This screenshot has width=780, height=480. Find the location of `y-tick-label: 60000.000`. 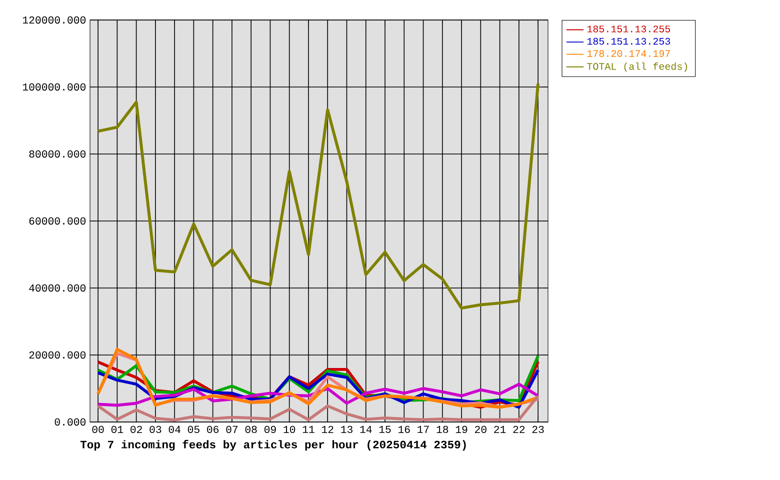

y-tick-label: 60000.000 is located at coordinates (57, 221).